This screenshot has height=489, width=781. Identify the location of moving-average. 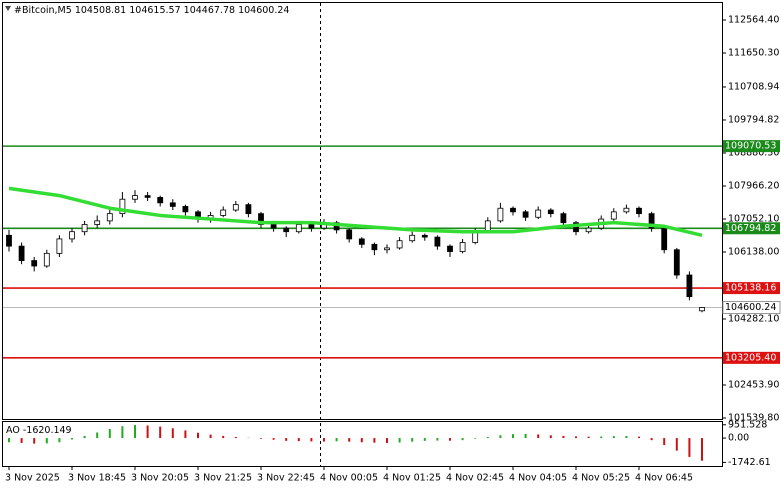
(355, 212).